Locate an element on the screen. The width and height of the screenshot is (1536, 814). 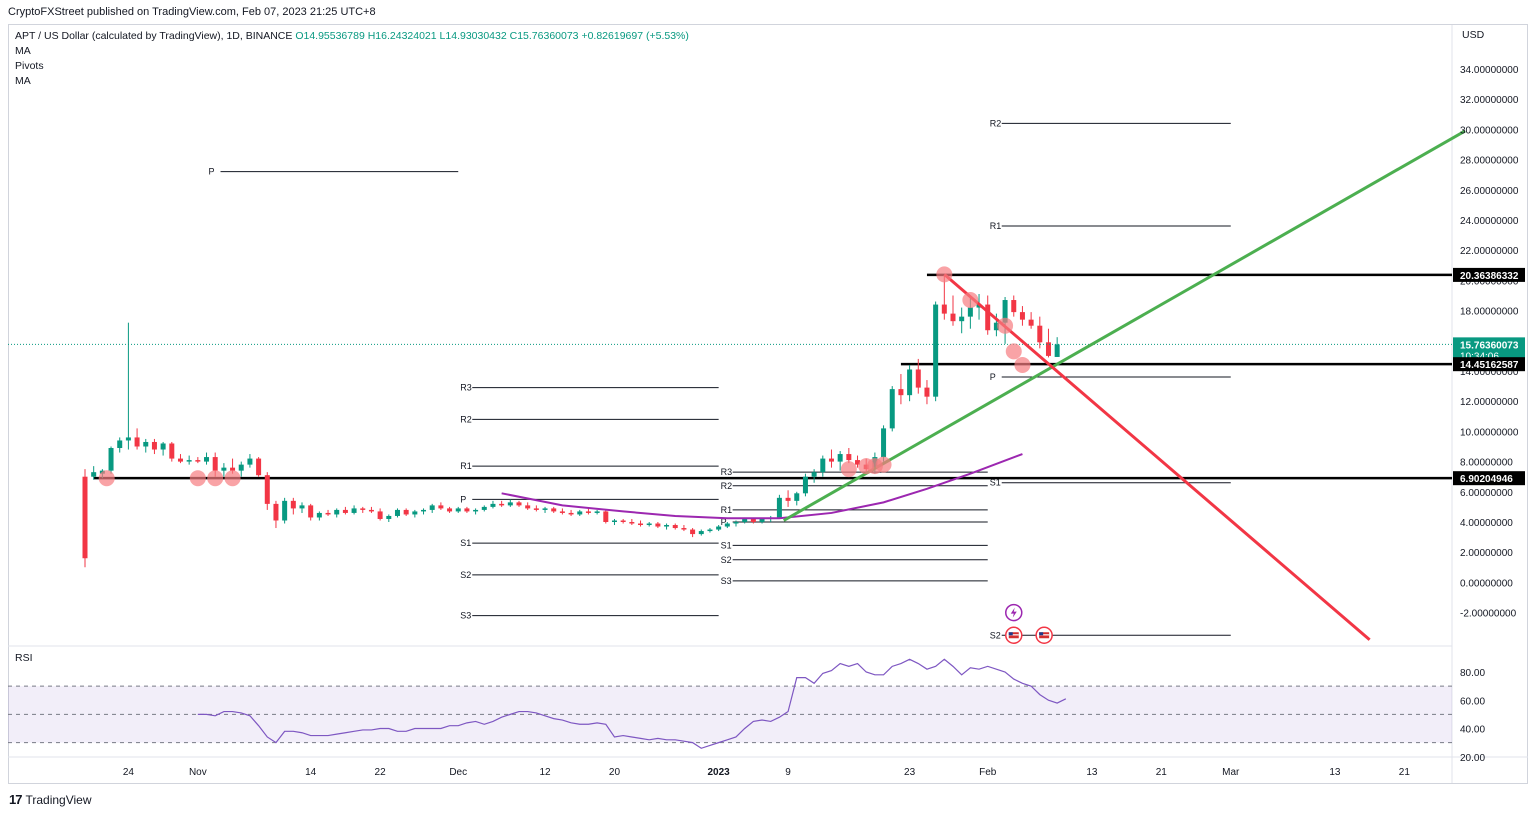
legend-indicator-ma-2: MA is located at coordinates (23, 81).